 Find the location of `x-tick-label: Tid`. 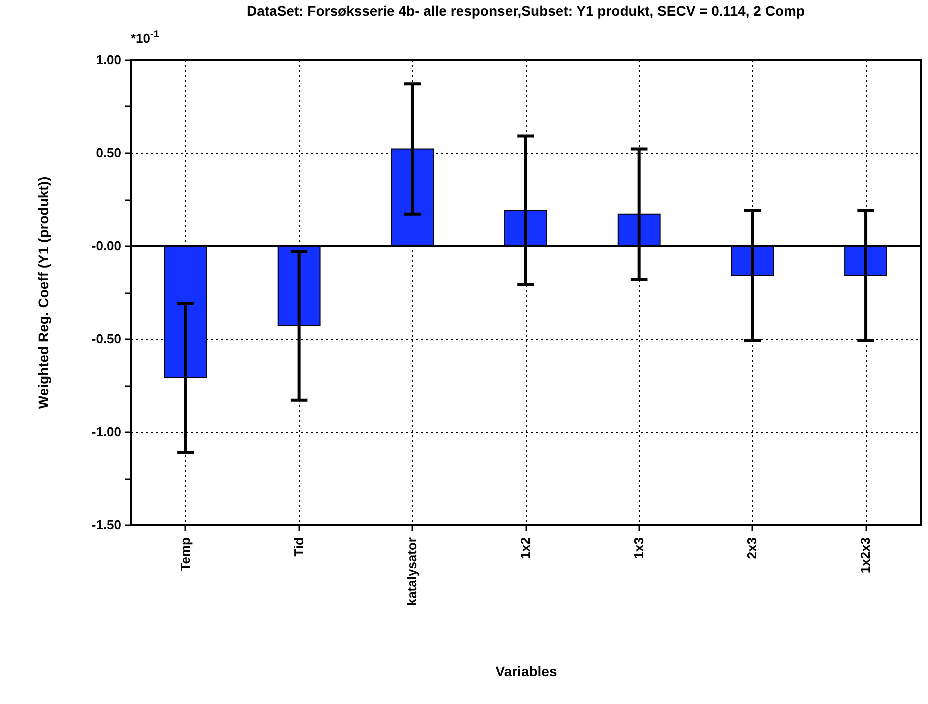

x-tick-label: Tid is located at coordinates (298, 547).